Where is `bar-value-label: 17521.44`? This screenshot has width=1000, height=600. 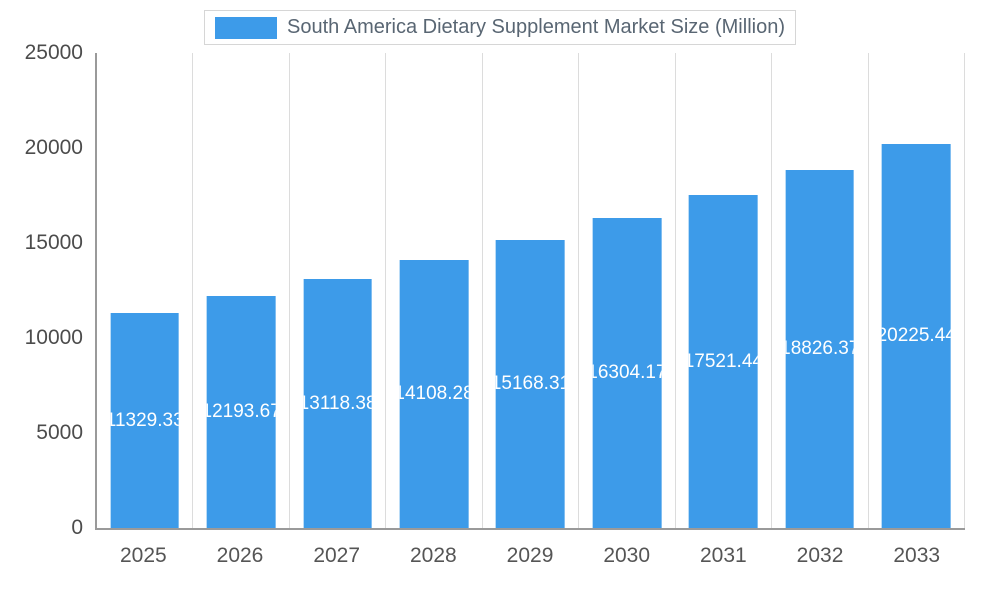
bar-value-label: 17521.44 is located at coordinates (723, 361).